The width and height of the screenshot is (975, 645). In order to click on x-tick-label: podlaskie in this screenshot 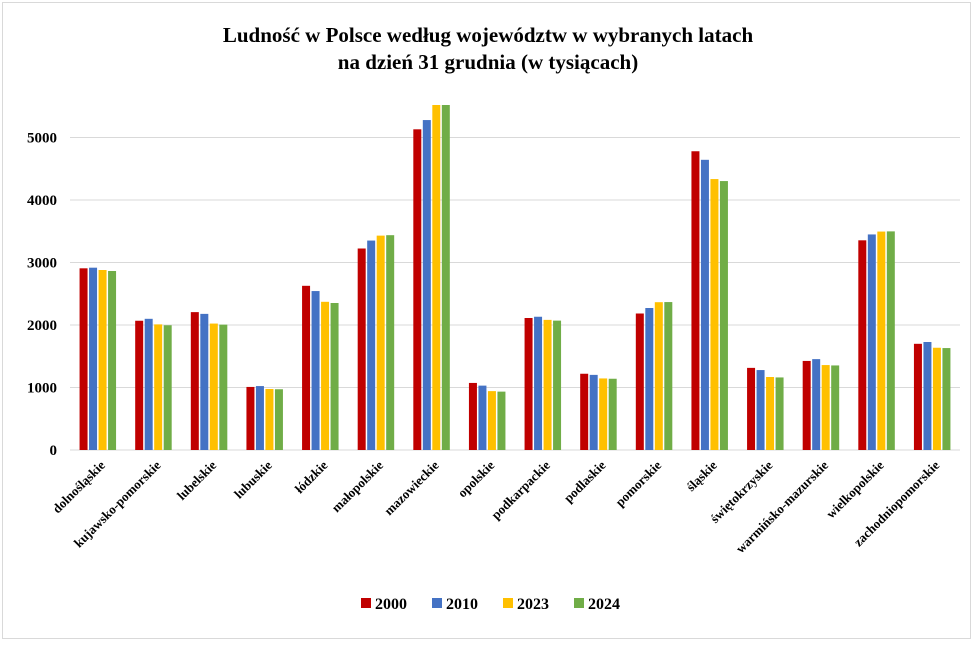, I will do `click(585, 481)`.